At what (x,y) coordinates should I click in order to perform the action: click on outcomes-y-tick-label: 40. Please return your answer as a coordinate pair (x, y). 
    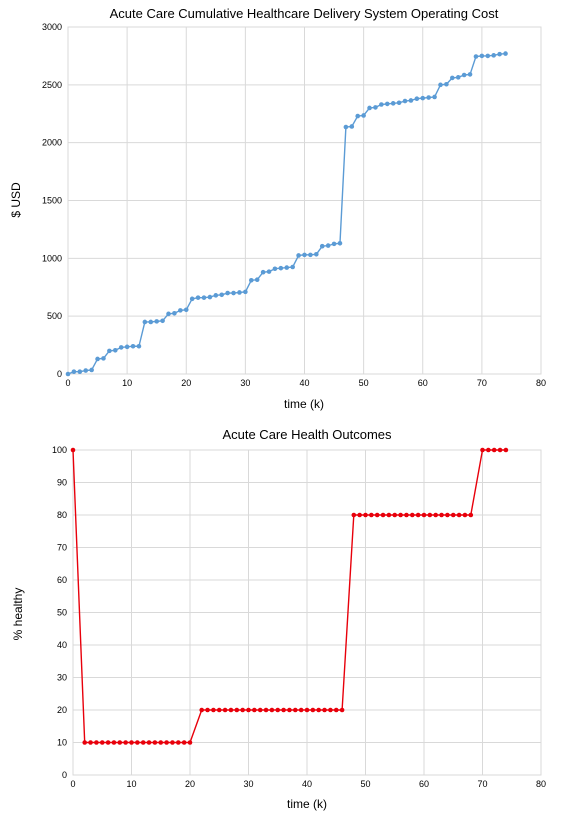
    Looking at the image, I should click on (62, 645).